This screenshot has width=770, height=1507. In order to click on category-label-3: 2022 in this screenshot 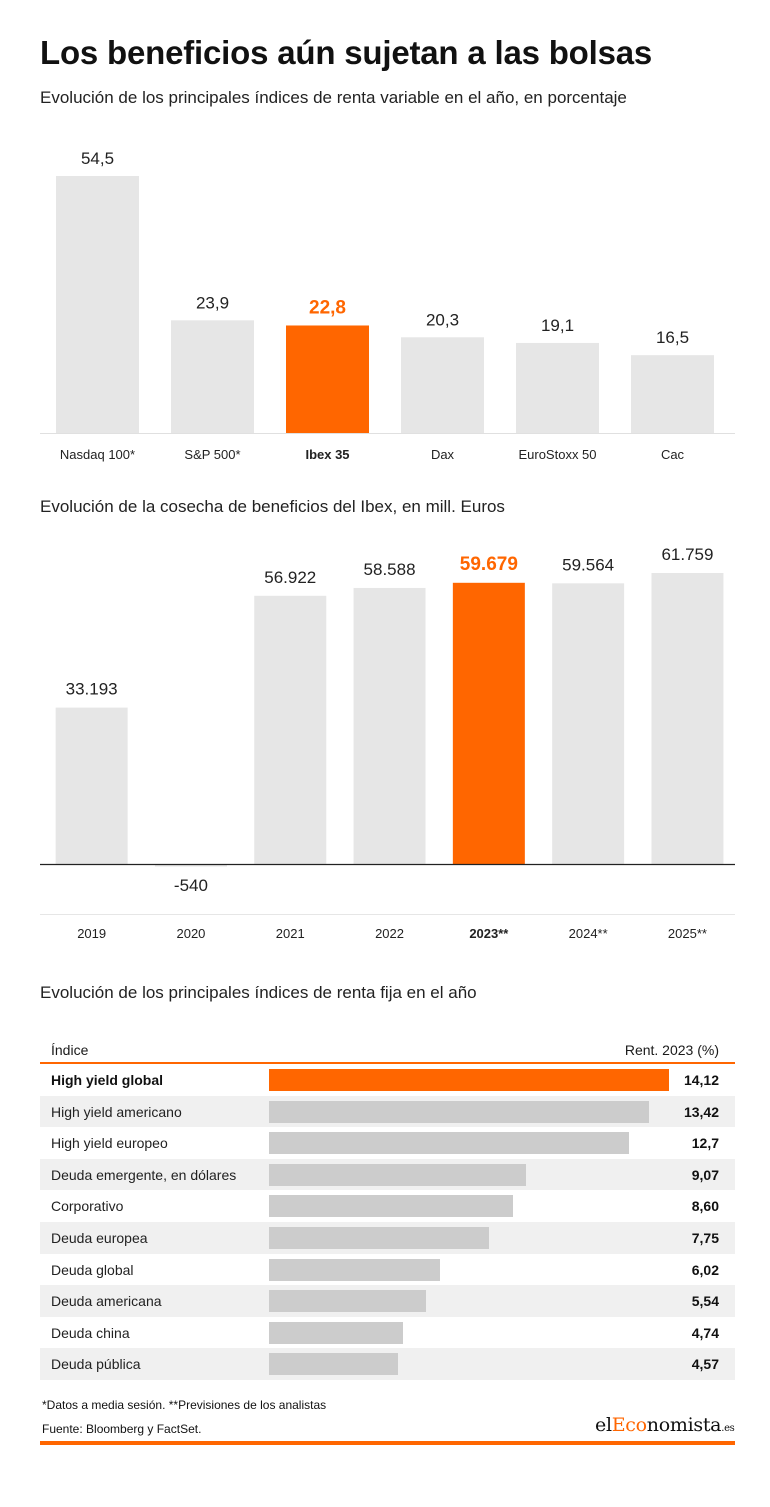, I will do `click(389, 933)`.